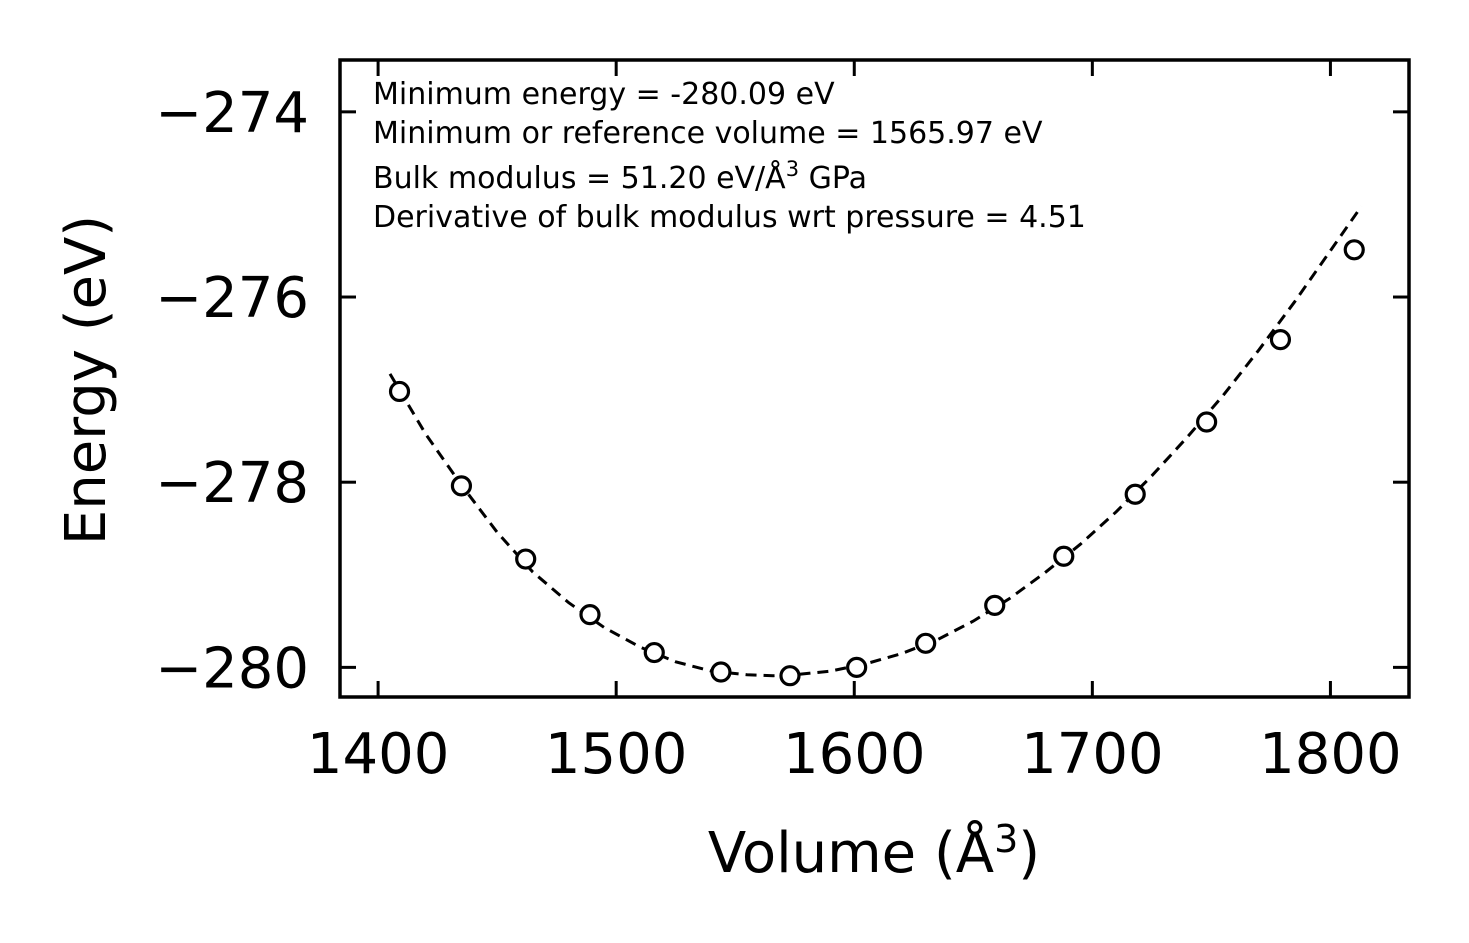  Describe the element at coordinates (232, 298) in the screenshot. I see `y-tick-label: −276` at that location.